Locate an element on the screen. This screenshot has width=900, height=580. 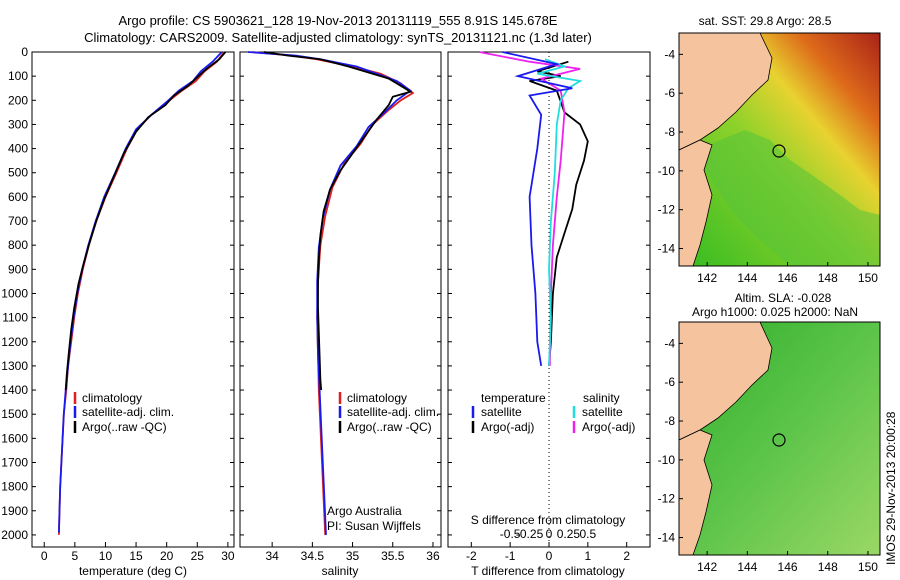
legend-label-t-satellite: satellite is located at coordinates (501, 412).